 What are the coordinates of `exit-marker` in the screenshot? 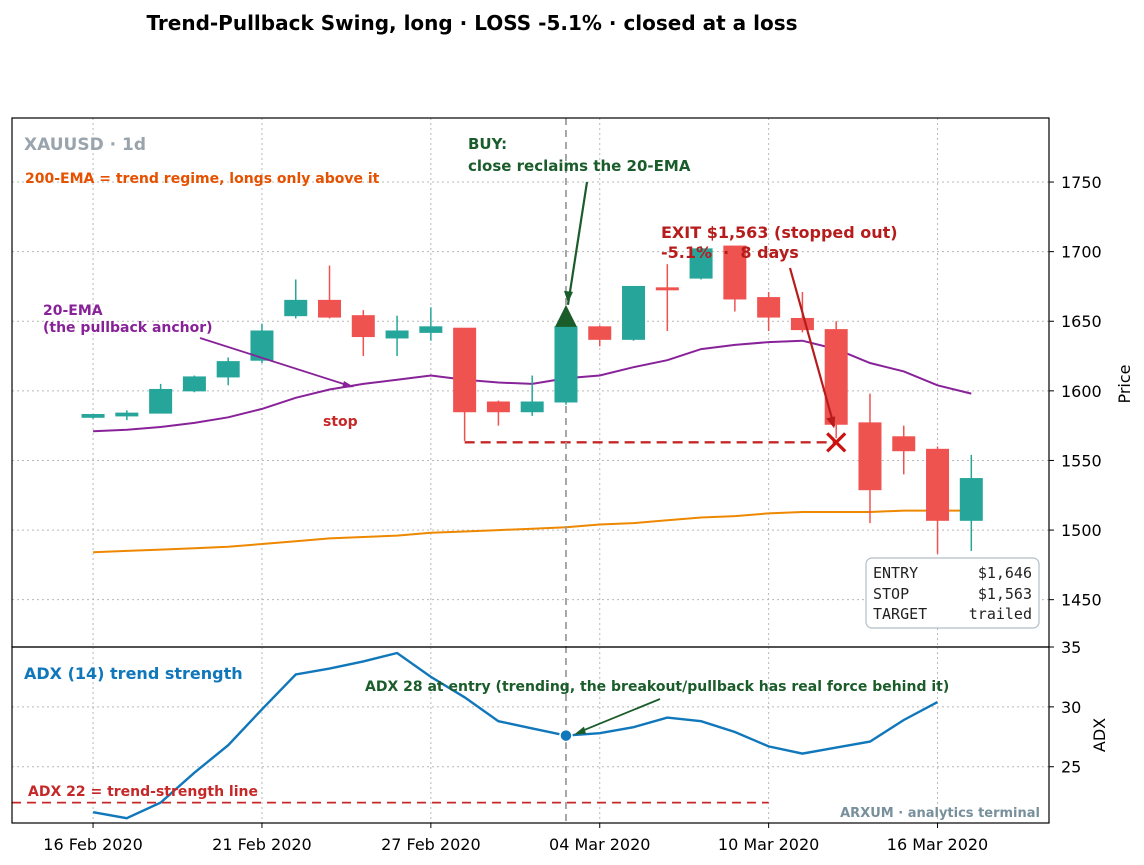 It's located at (836, 442).